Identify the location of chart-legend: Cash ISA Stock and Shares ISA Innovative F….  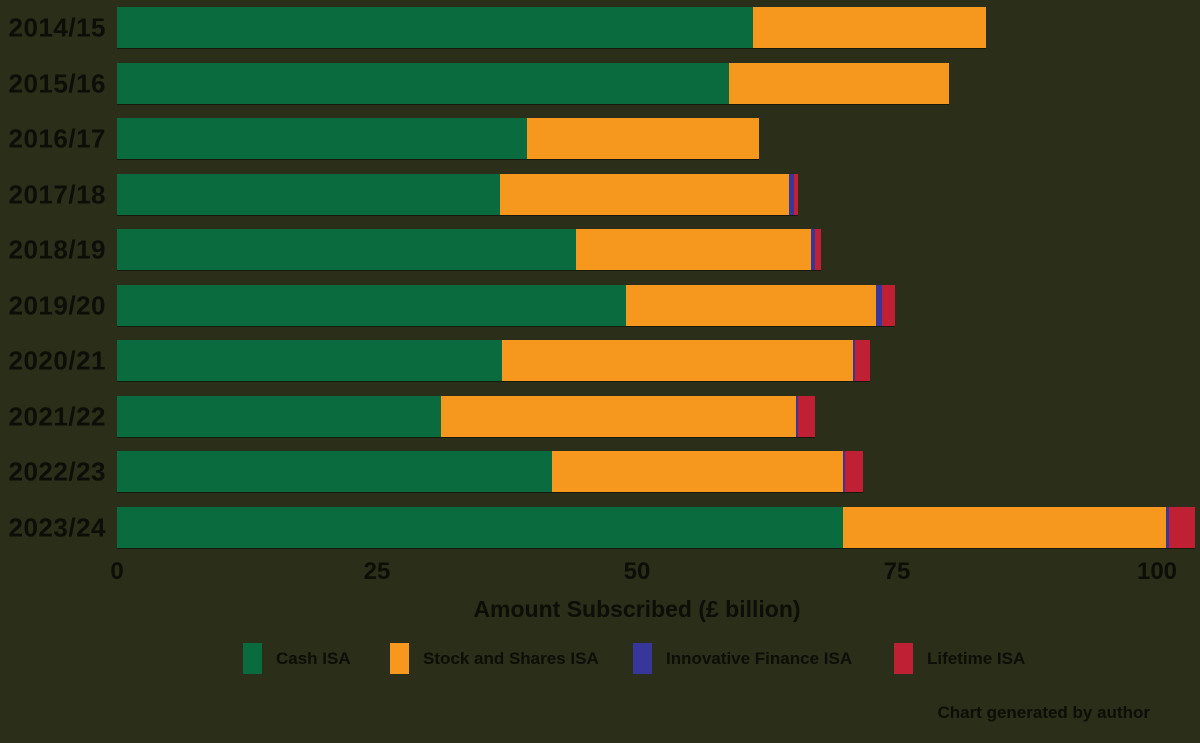
(600, 661).